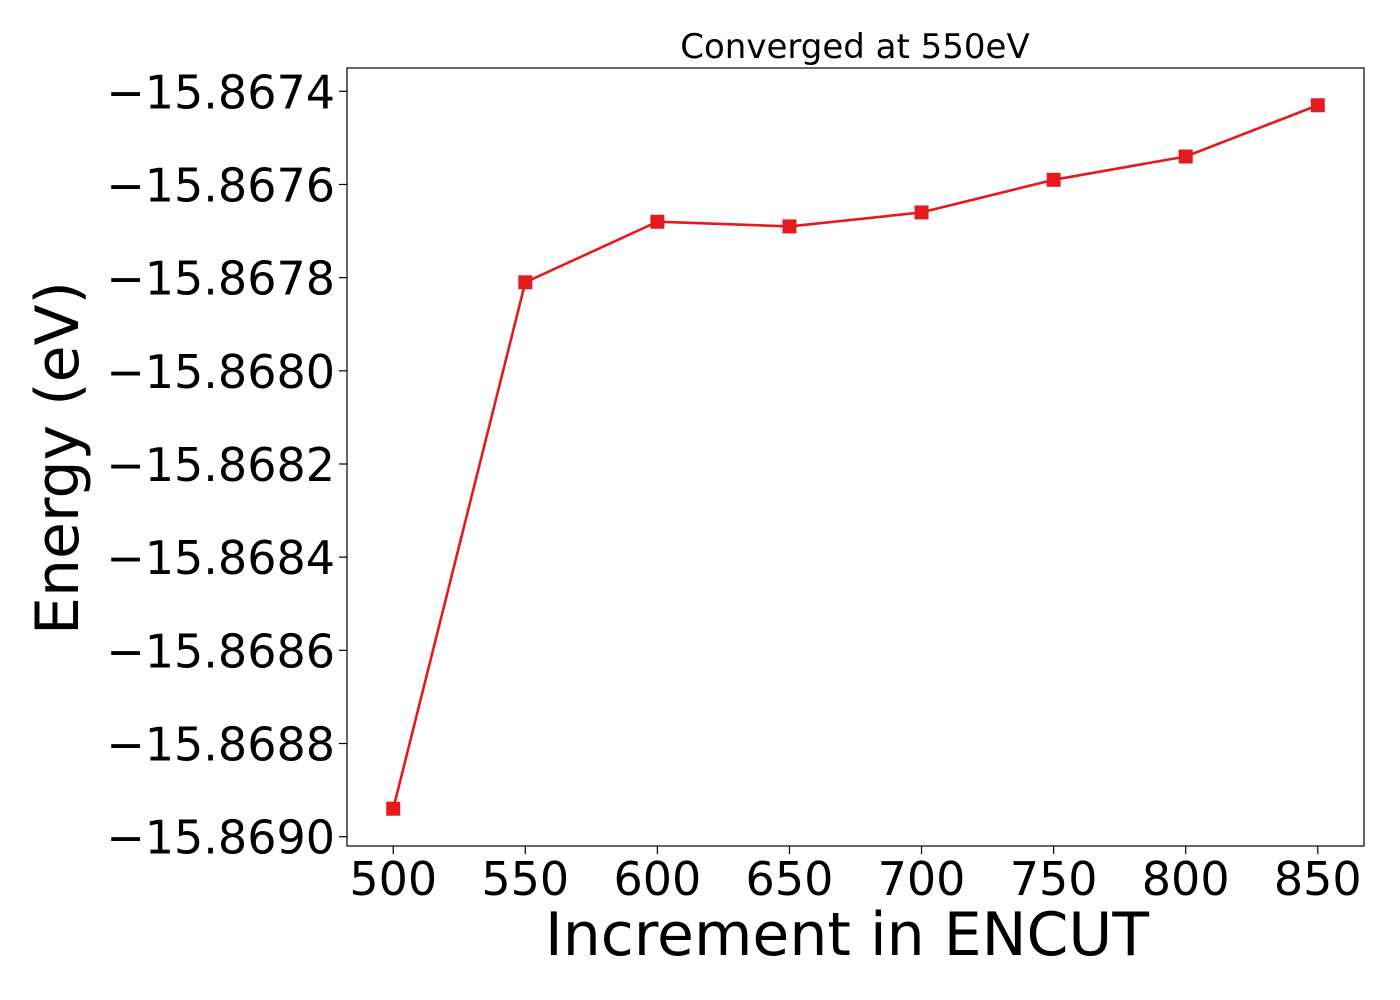  I want to click on y-tick-label: −15.8680, so click(220, 372).